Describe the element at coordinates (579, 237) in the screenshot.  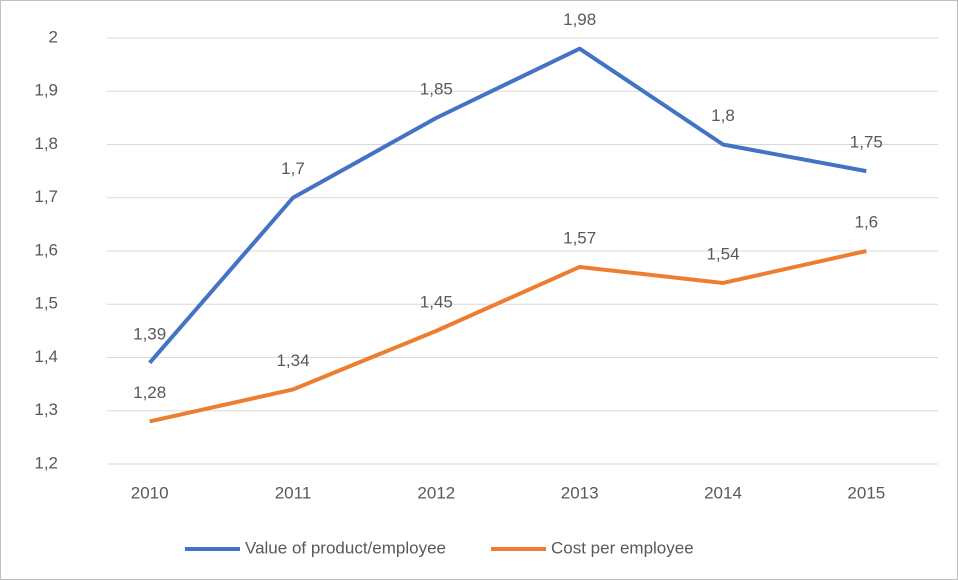
I see `data-label: 1,57` at that location.